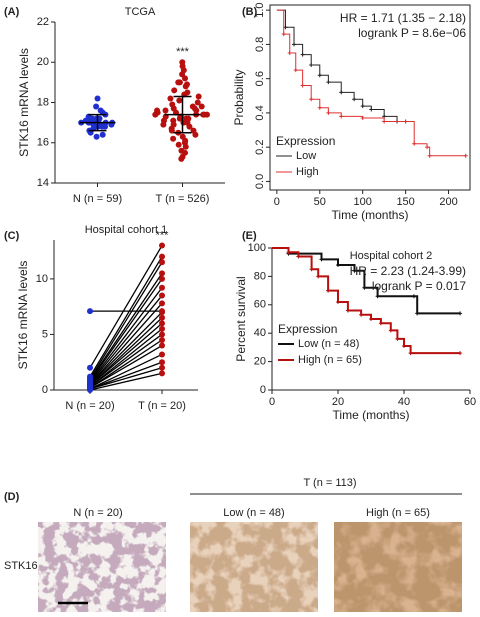 The width and height of the screenshot is (480, 617). What do you see at coordinates (249, 236) in the screenshot?
I see `panel-label: (E)` at bounding box center [249, 236].